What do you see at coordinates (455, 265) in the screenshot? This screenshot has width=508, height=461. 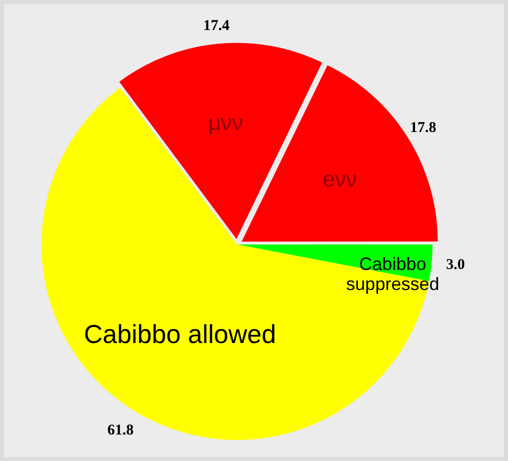 I see `data-label: 3.0` at bounding box center [455, 265].